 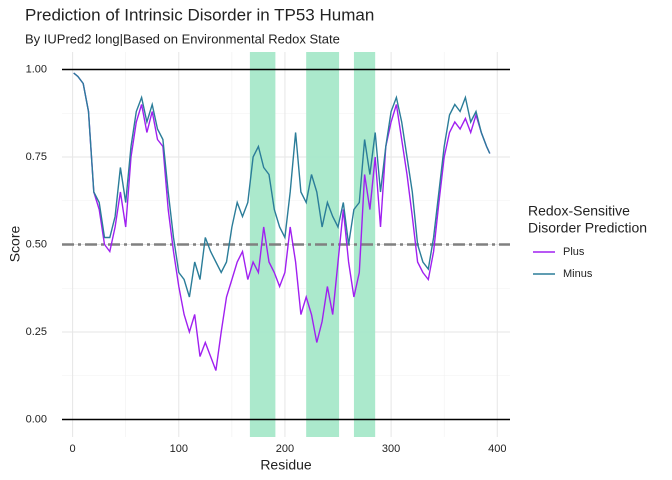 What do you see at coordinates (391, 449) in the screenshot?
I see `x-tick-label: 300` at bounding box center [391, 449].